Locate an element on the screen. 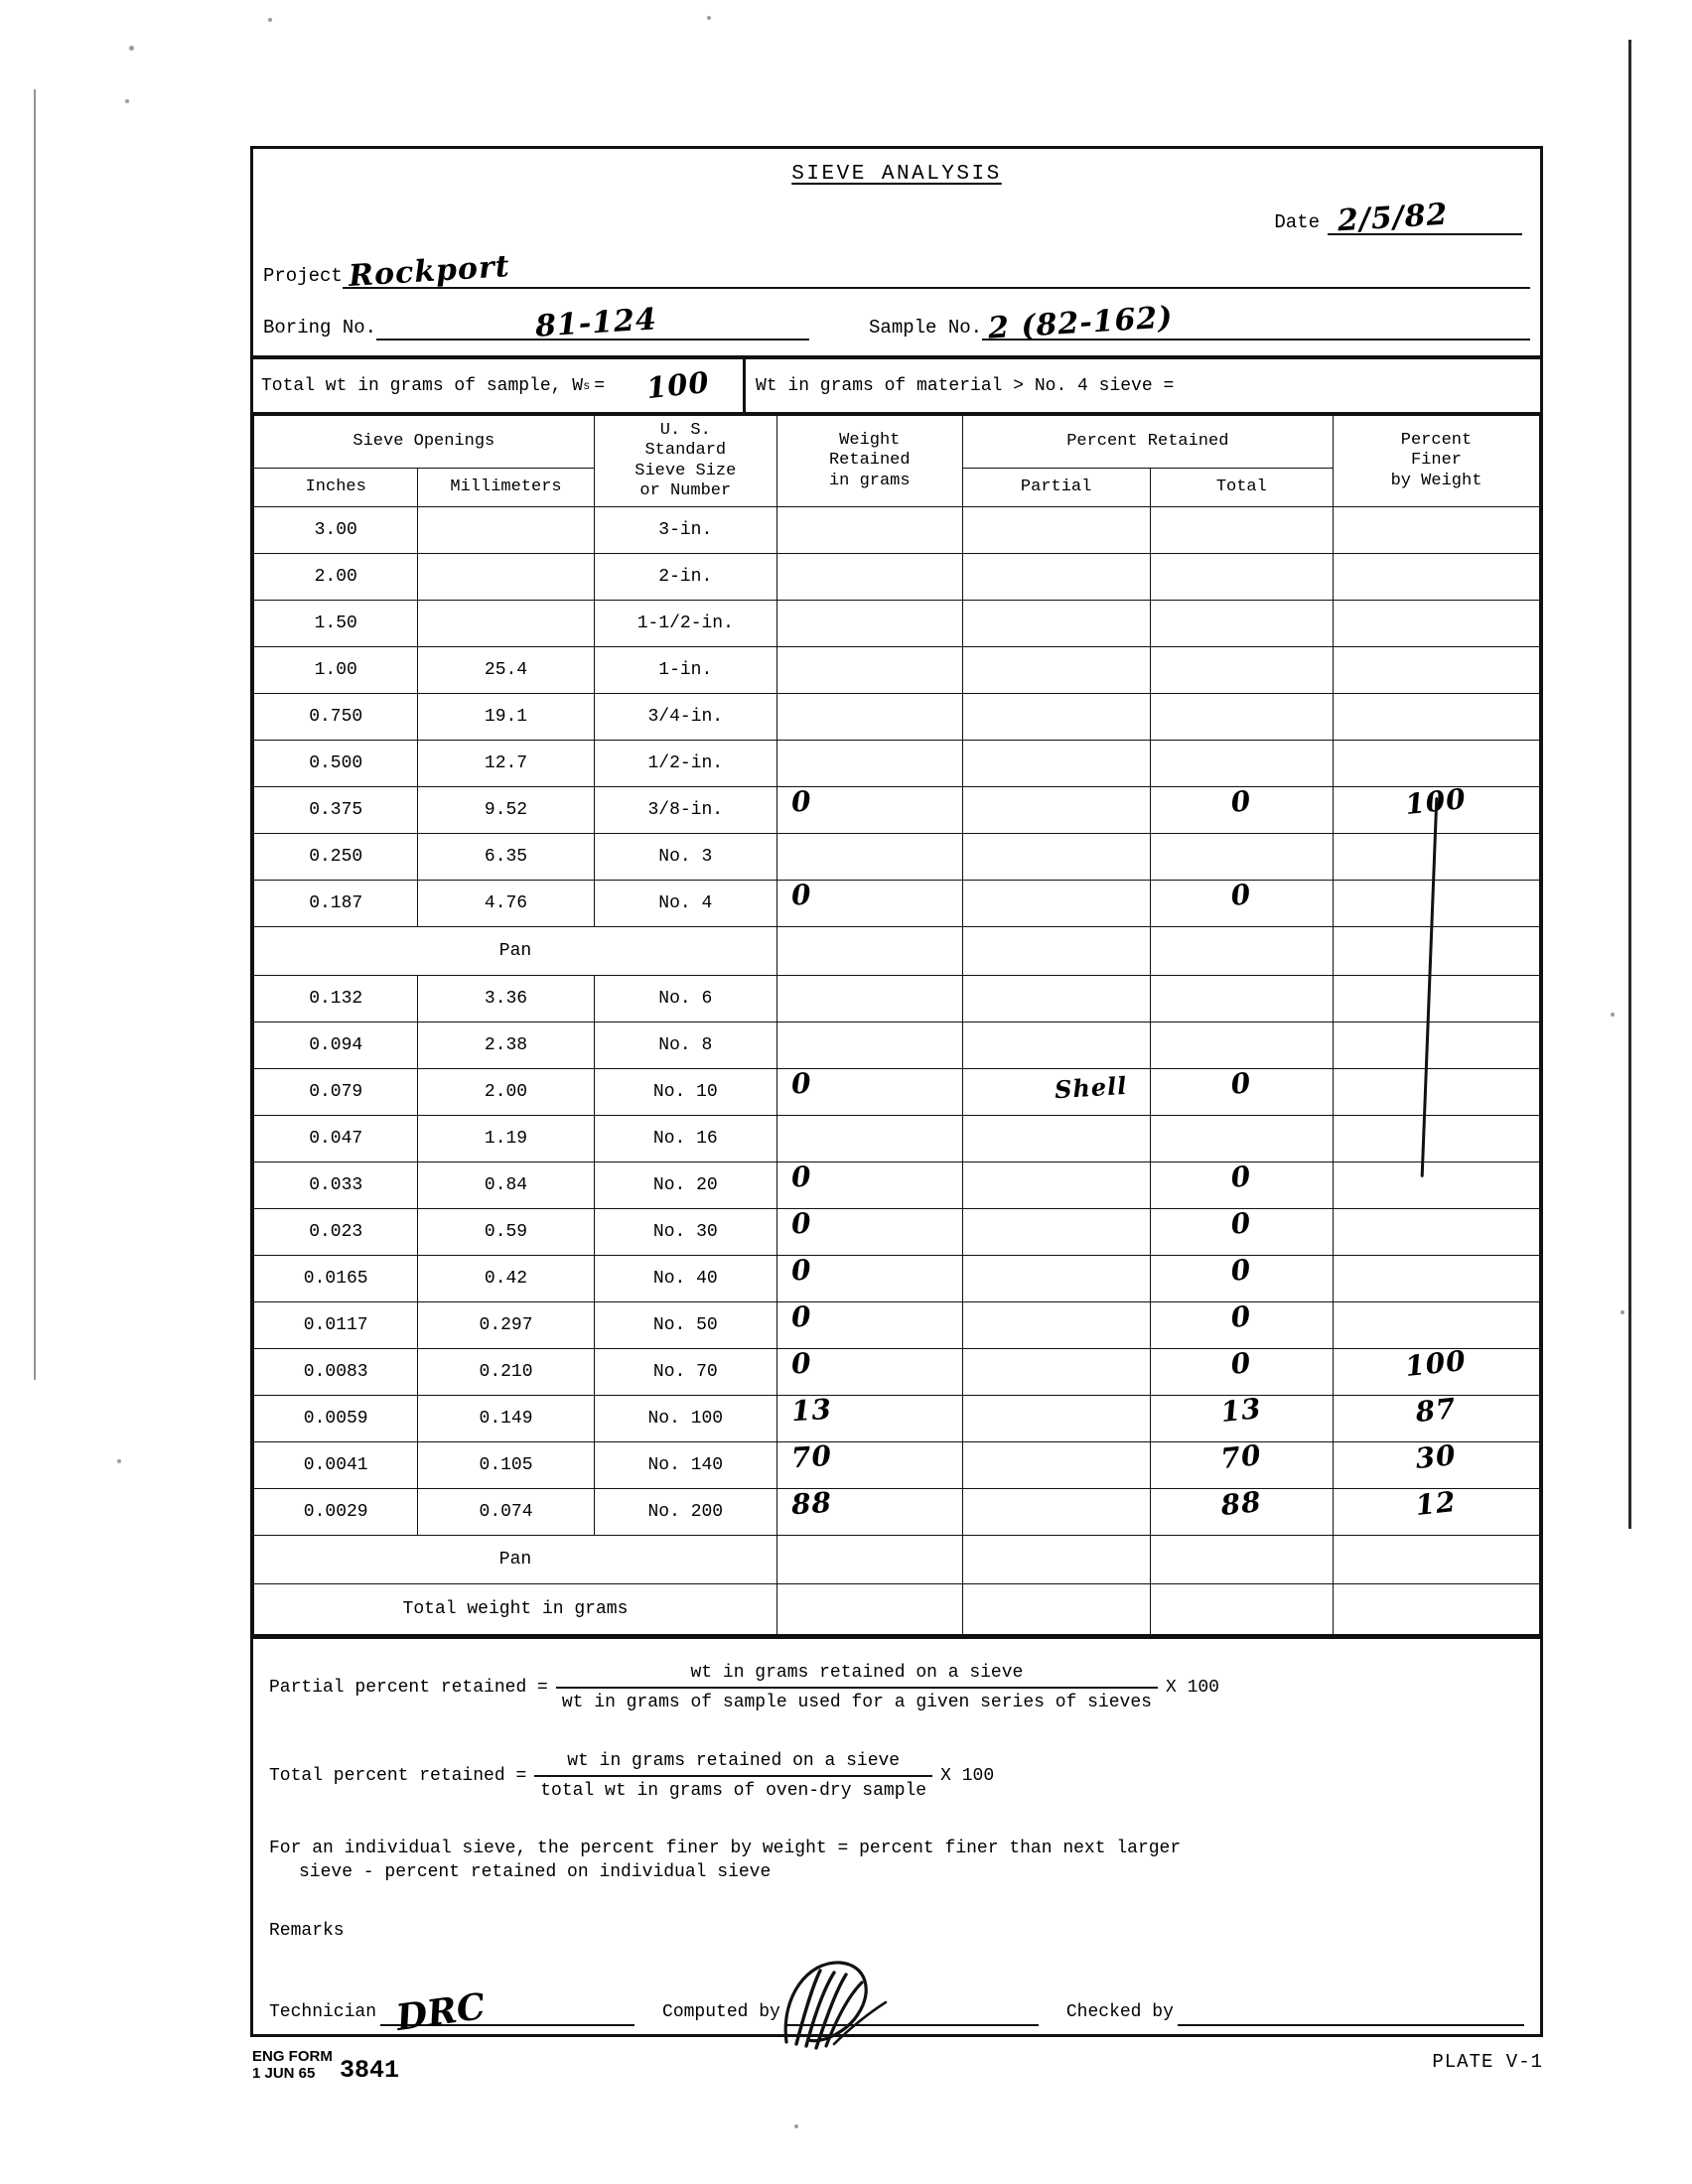 The image size is (1692, 2184). date-field: Date 2/5/82 is located at coordinates (1398, 218).